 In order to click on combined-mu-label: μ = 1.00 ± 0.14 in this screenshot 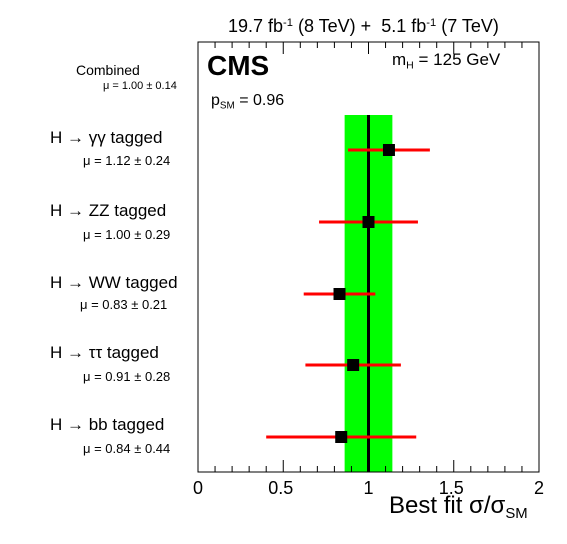, I will do `click(140, 86)`.